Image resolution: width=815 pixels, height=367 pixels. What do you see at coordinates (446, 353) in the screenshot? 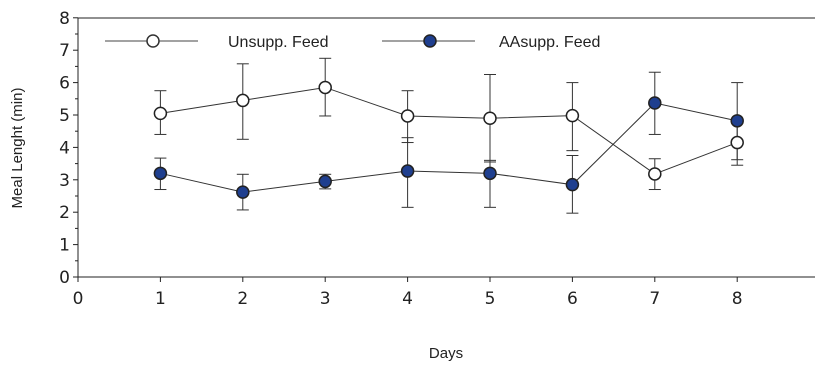
I see `x-axis-title: Days` at bounding box center [446, 353].